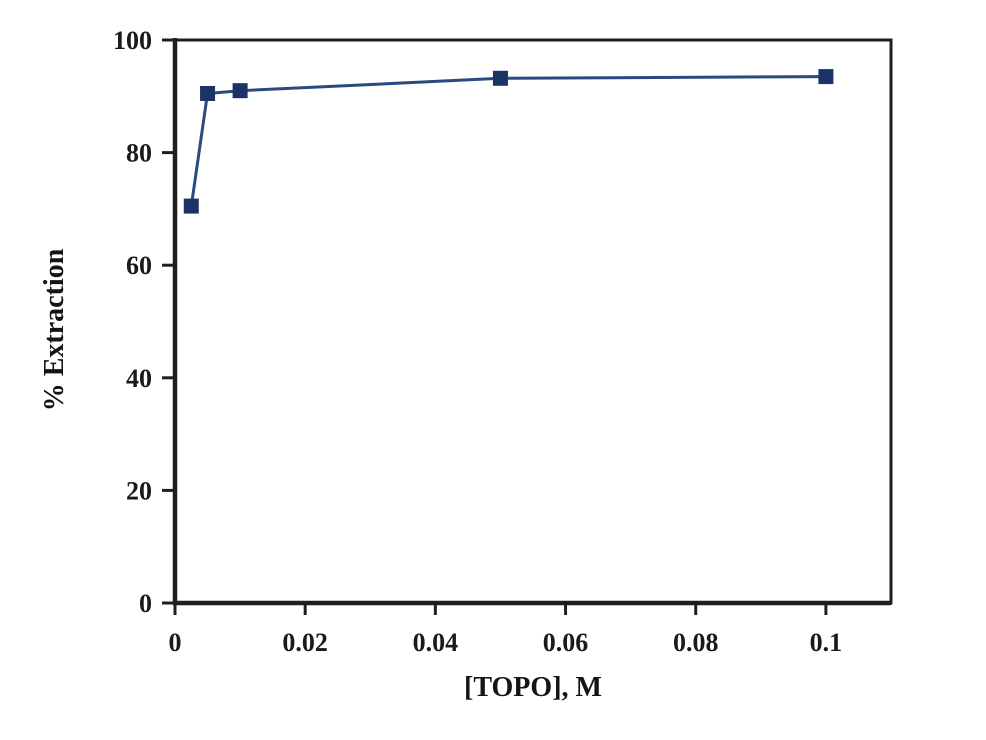  I want to click on y-tick-label: 40, so click(139, 378).